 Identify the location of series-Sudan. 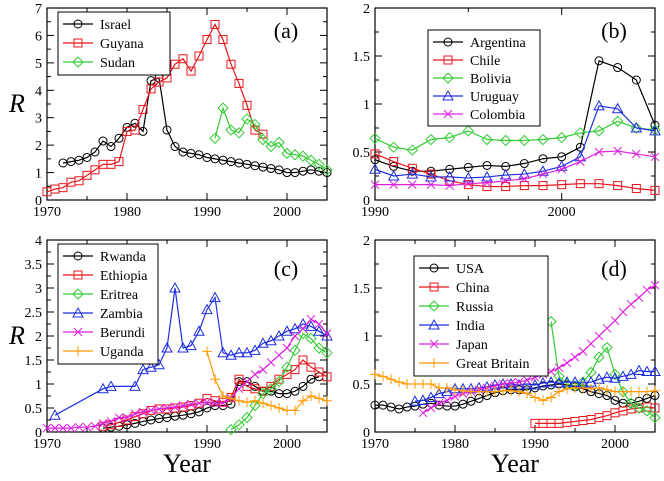
(271, 139).